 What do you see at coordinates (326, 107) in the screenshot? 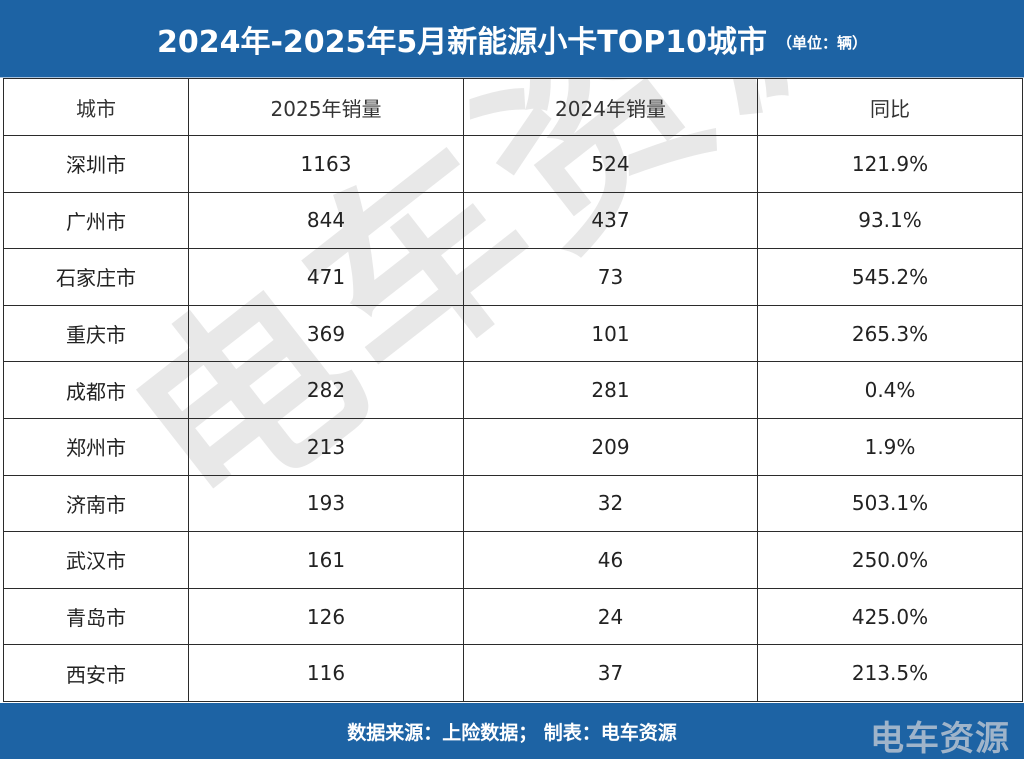
I see `header-sales-2025: 2025年销量` at bounding box center [326, 107].